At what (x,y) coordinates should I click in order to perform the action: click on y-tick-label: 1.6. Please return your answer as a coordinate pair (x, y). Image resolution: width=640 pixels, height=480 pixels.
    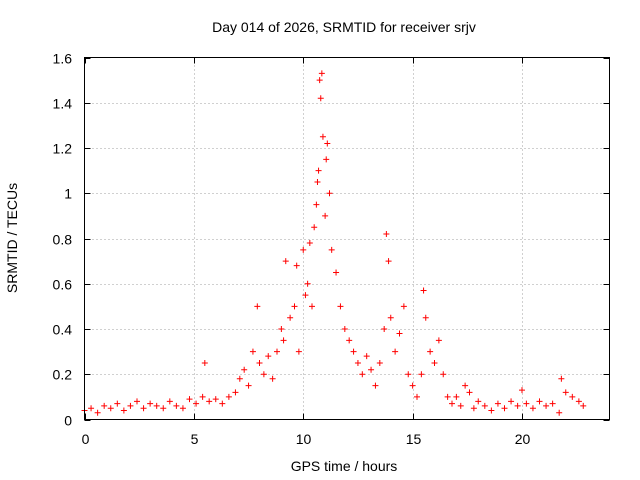
    Looking at the image, I should click on (63, 59).